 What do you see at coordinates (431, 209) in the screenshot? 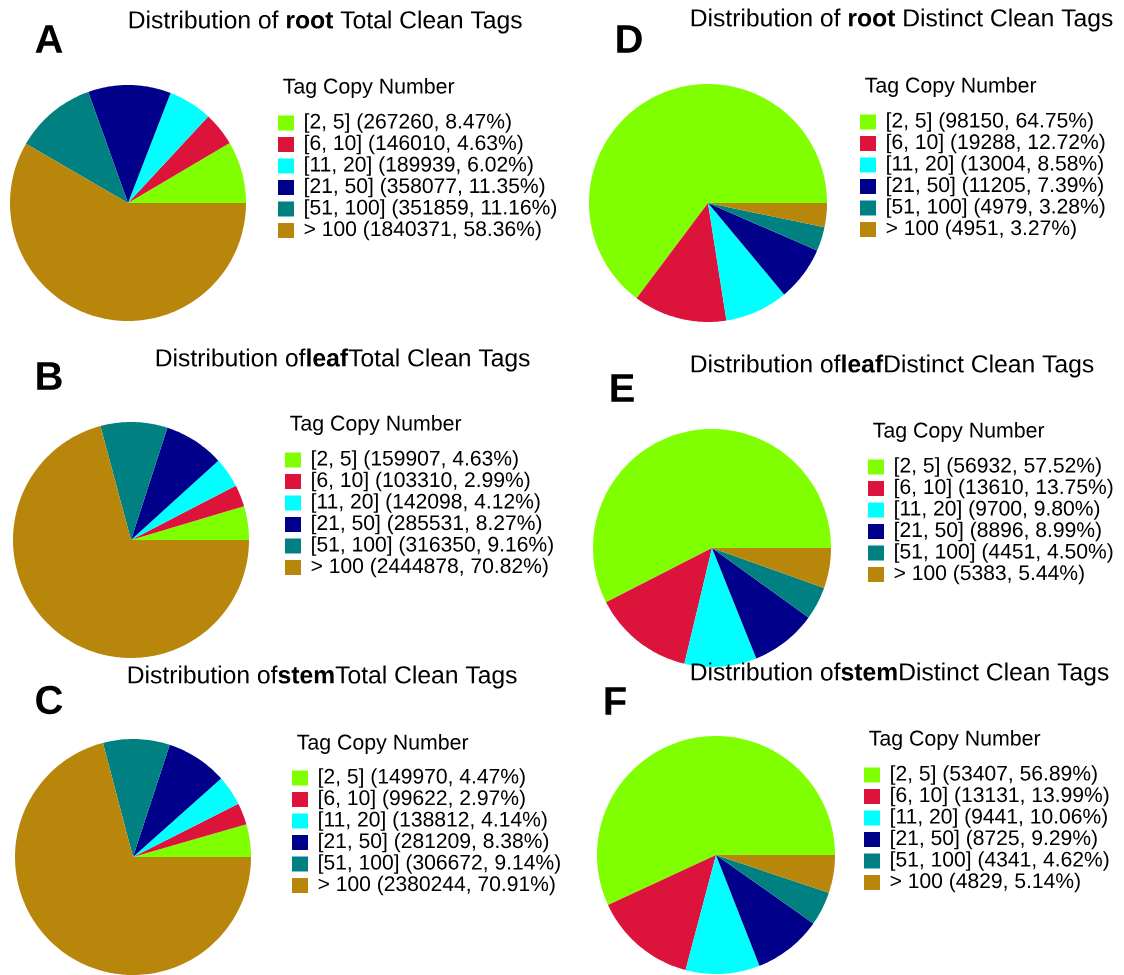
I see `legend-label: [51, 100] (351859, 11.16%)` at bounding box center [431, 209].